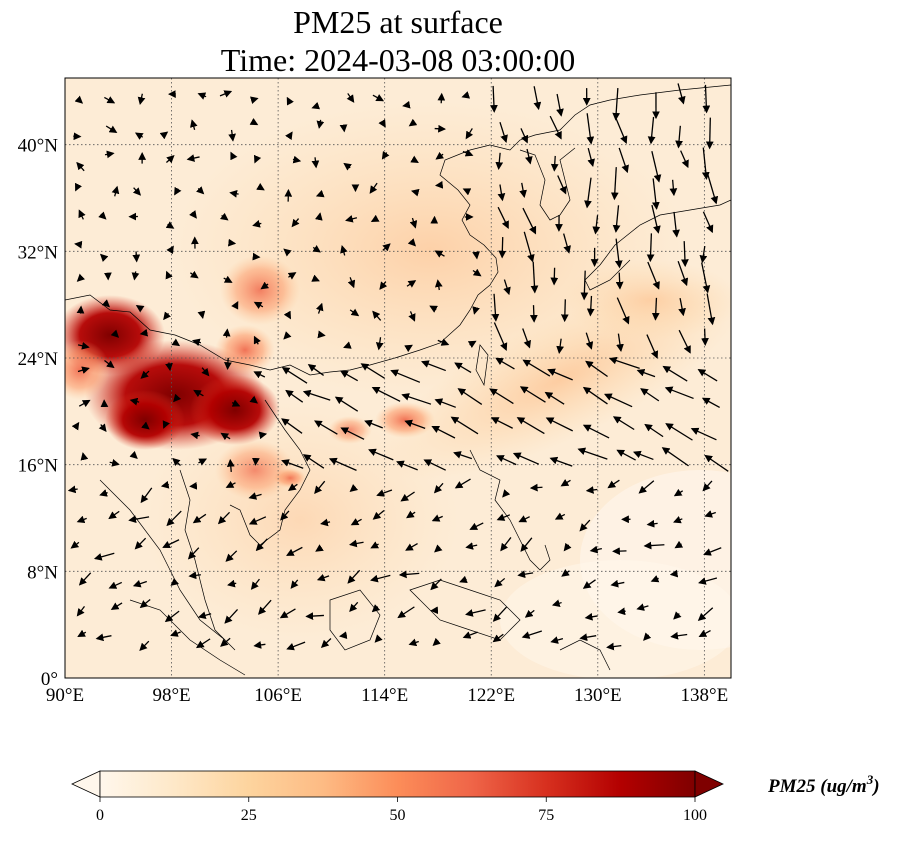 This screenshot has height=841, width=905. Describe the element at coordinates (397, 784) in the screenshot. I see `colorbar-bar` at that location.